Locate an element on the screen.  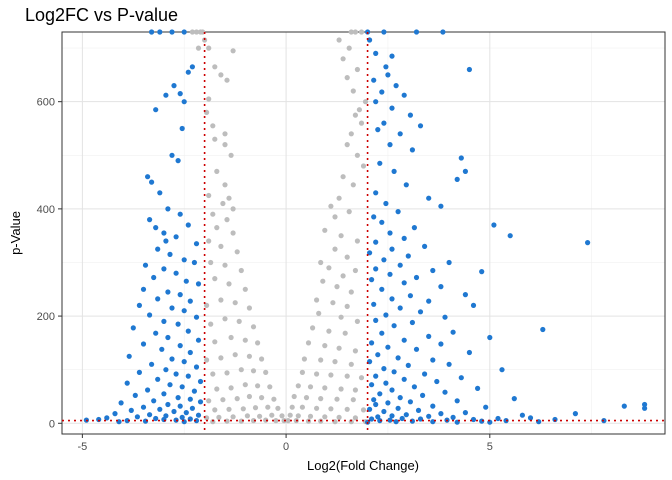
y-tick-label: 0 is located at coordinates (52, 424).